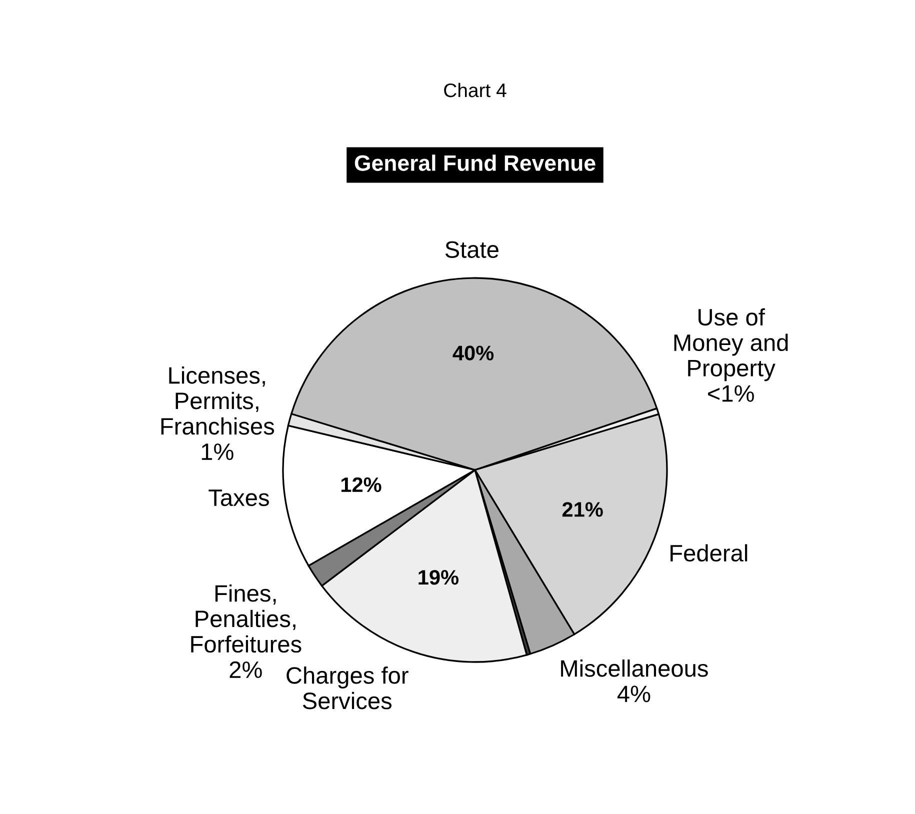 This screenshot has width=915, height=814. Describe the element at coordinates (709, 553) in the screenshot. I see `slice-label: Federal` at that location.